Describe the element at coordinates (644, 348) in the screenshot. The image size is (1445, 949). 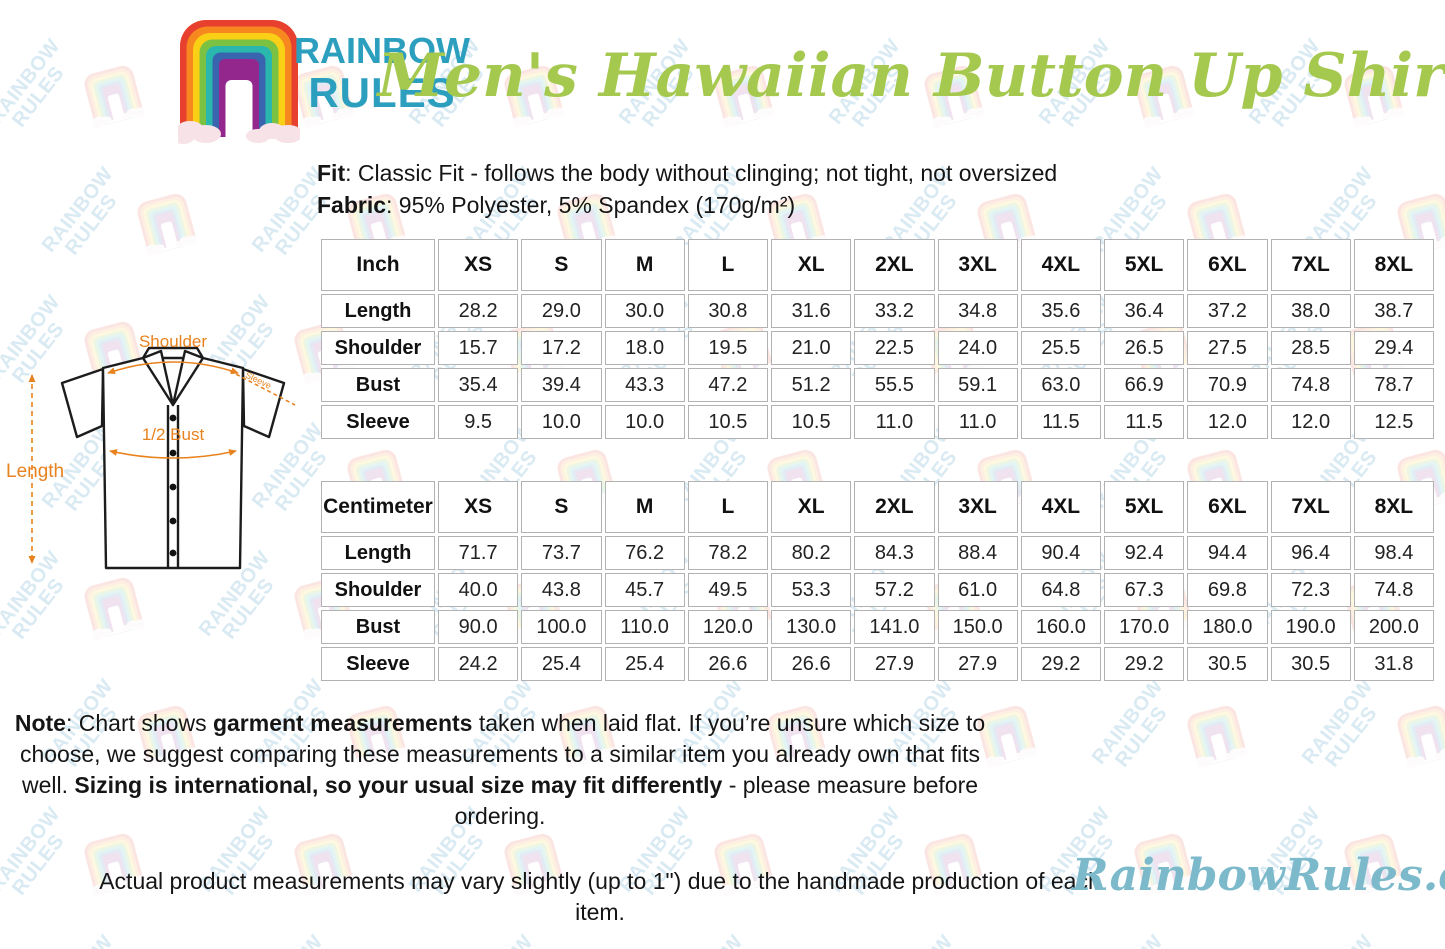
I see `measurement-value: 18.0` at that location.